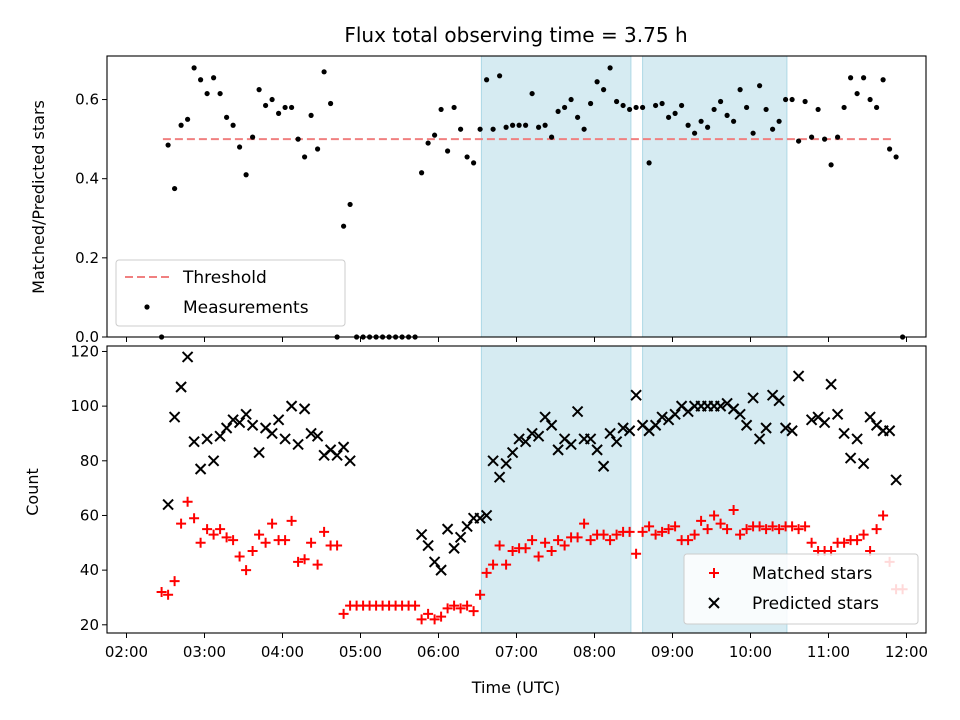 This screenshot has width=960, height=720. Describe the element at coordinates (38, 197) in the screenshot. I see `y-axis-label-top: Matched/Predicted stars` at that location.